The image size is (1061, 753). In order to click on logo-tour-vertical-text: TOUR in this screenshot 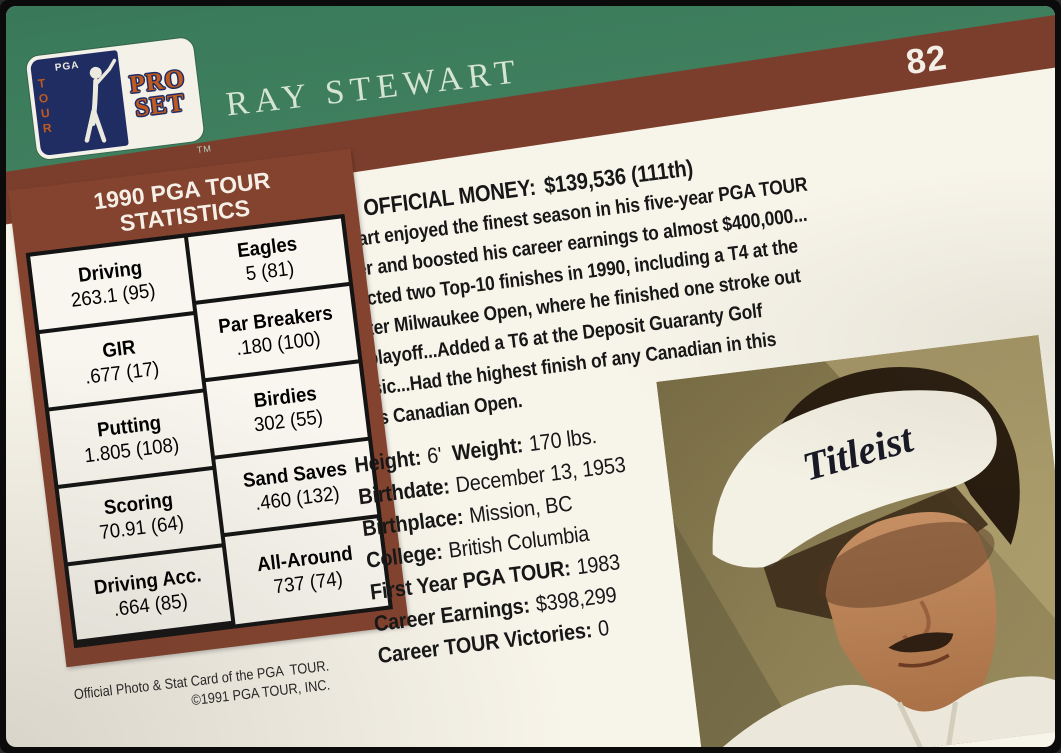, I will do `click(44, 106)`.